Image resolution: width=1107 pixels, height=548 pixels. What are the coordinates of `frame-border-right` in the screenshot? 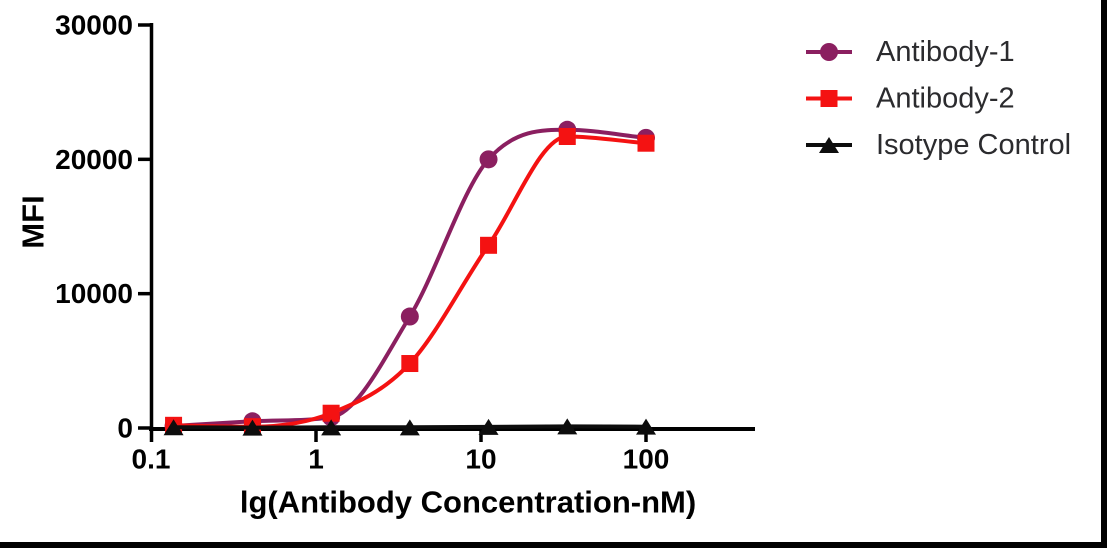 It's located at (1104, 274).